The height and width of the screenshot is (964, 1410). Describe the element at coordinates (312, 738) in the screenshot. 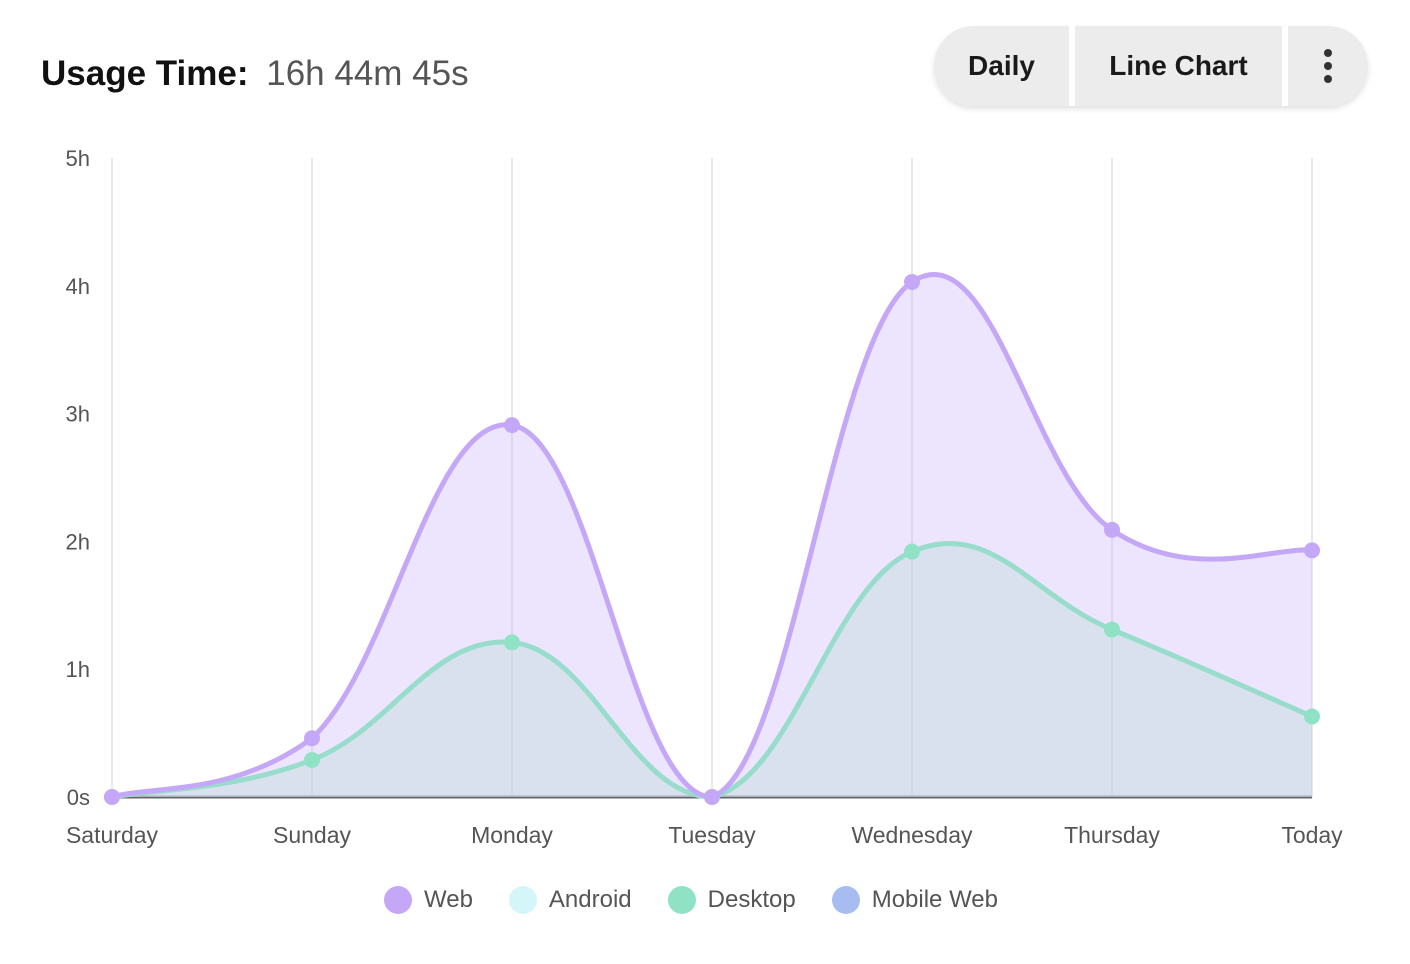

I see `web-point-sunday` at that location.